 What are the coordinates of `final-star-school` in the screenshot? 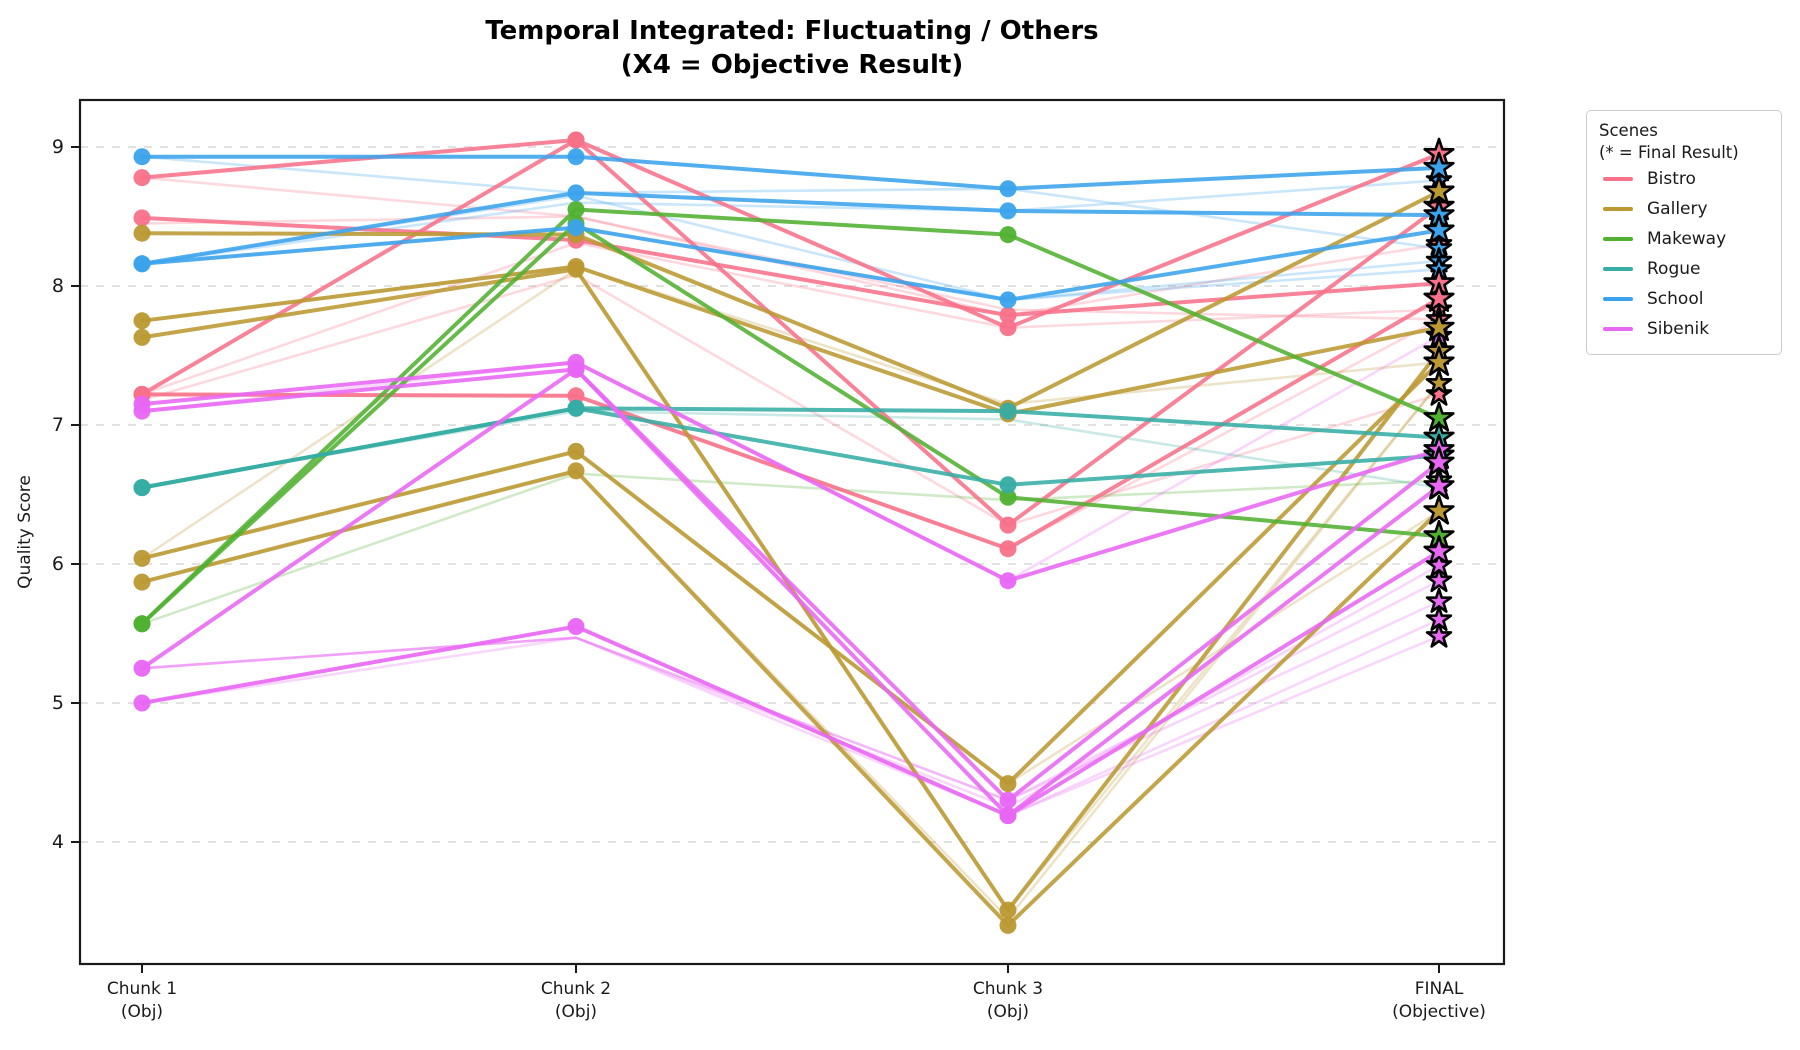 It's located at (1439, 229).